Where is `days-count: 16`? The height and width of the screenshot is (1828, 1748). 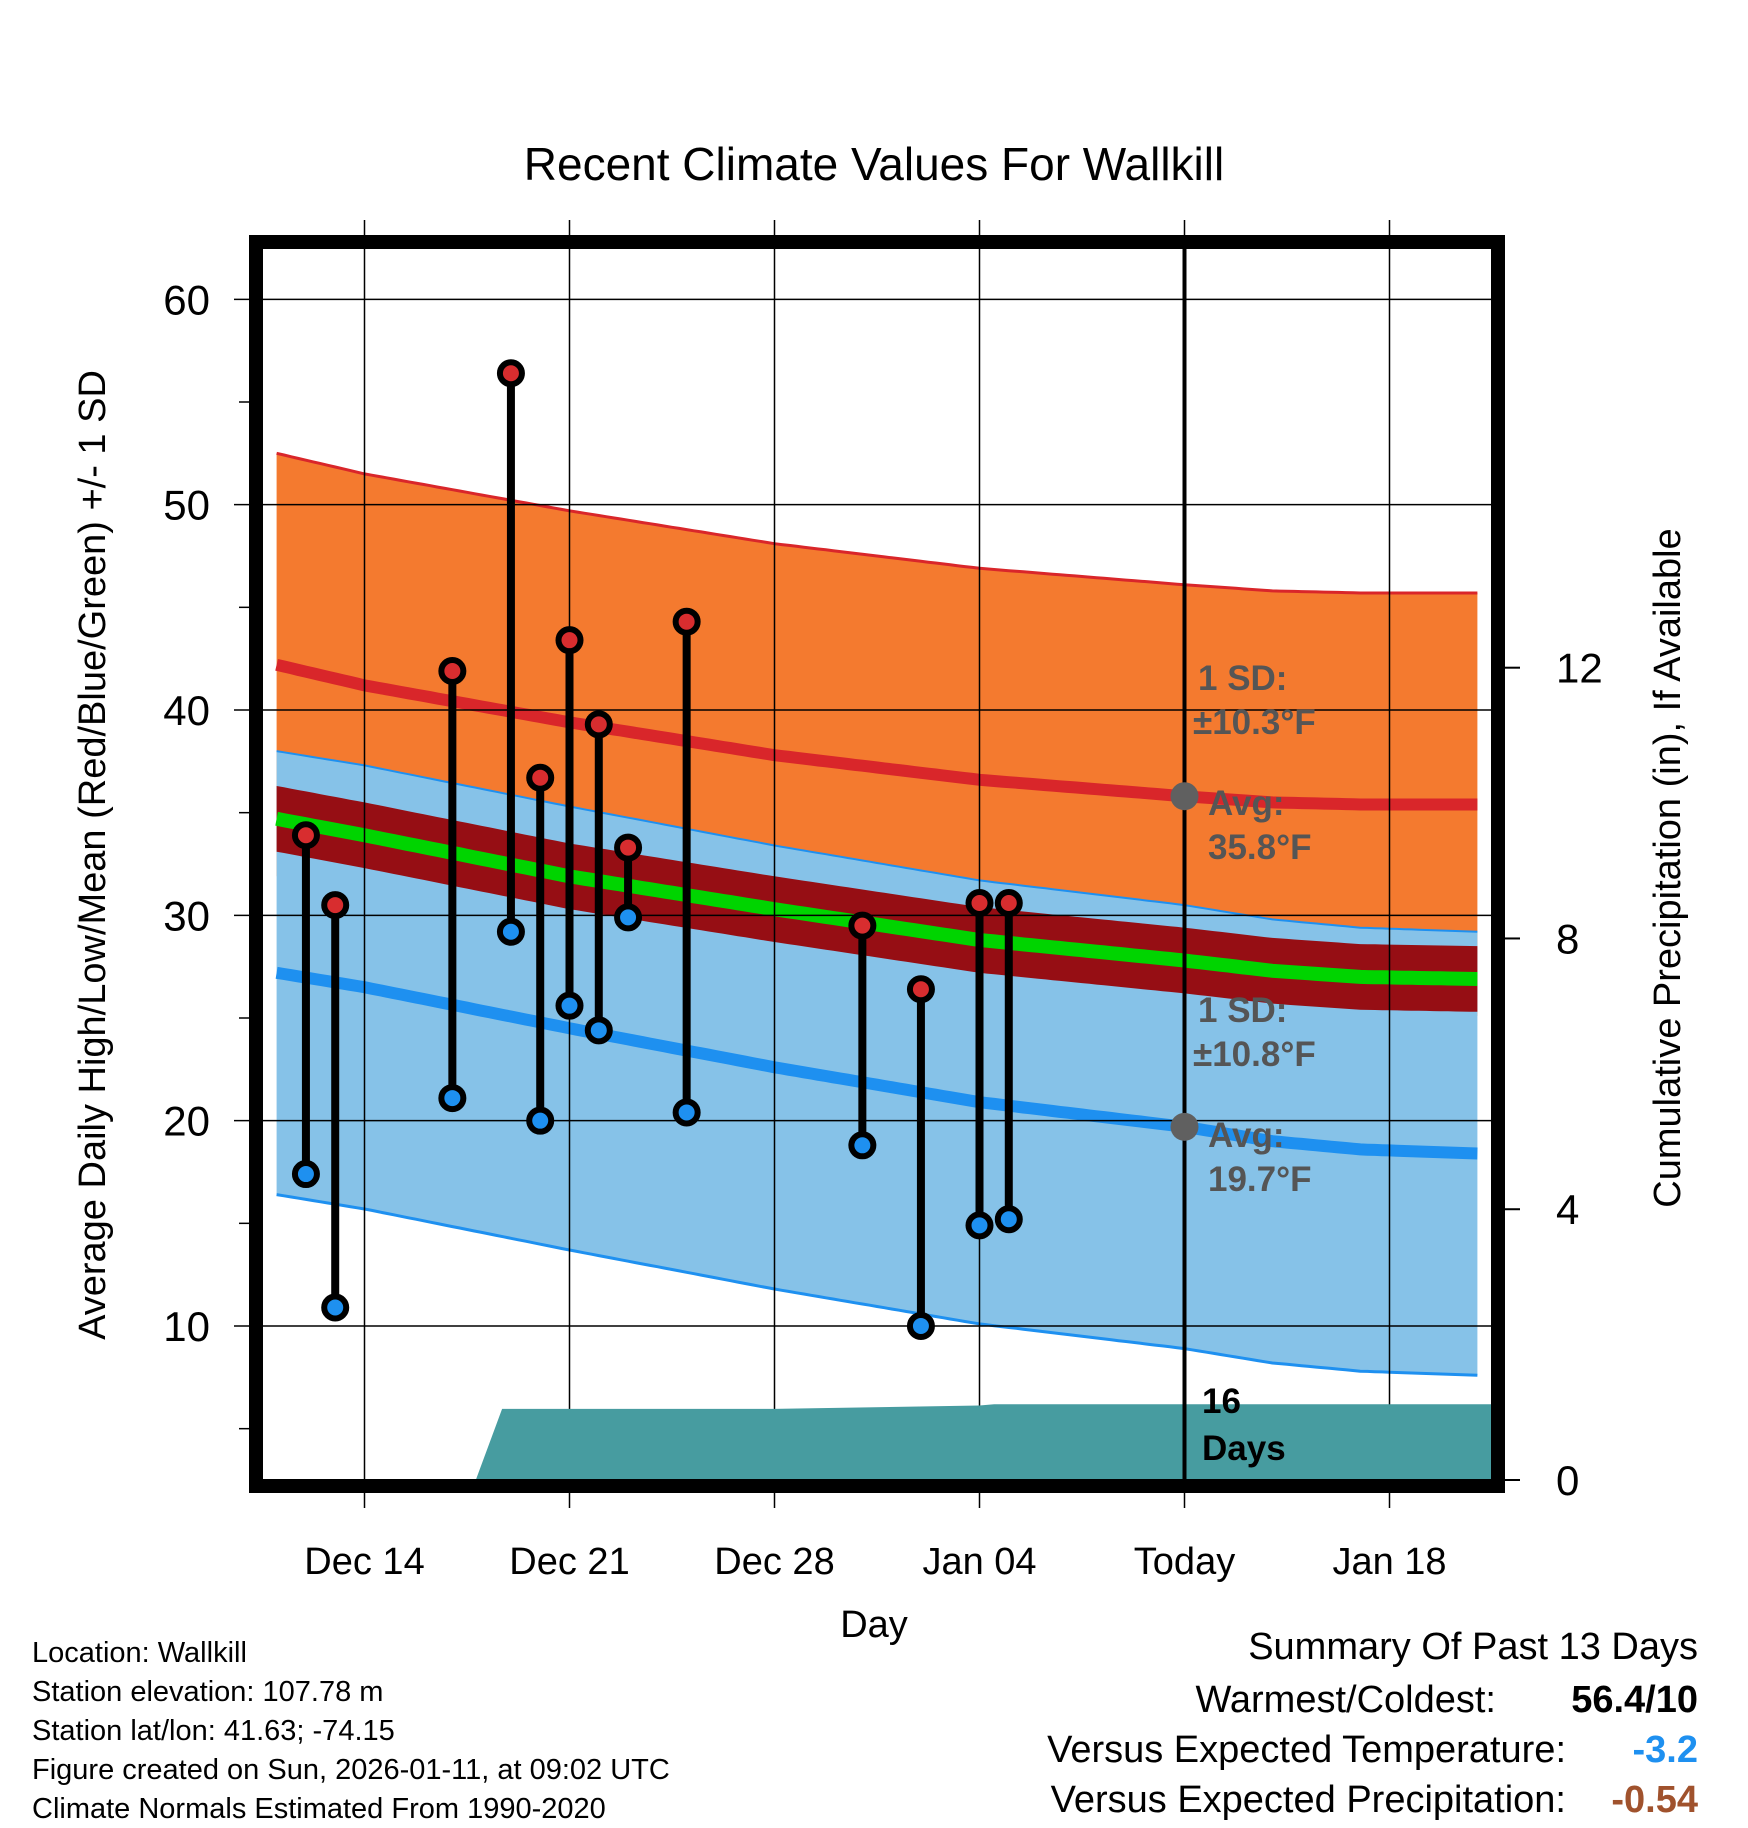 days-count: 16 is located at coordinates (1221, 1401).